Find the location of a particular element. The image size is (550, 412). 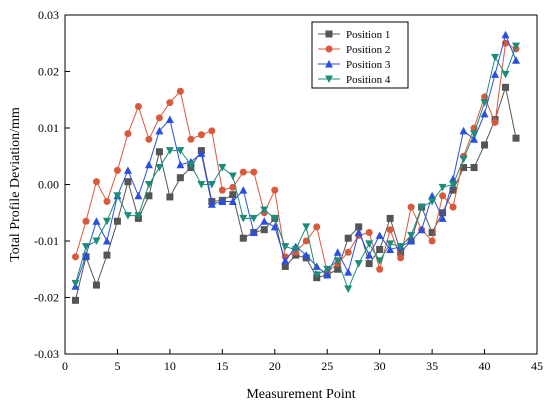

y-tick-label: -0.02 is located at coordinates (46, 298).